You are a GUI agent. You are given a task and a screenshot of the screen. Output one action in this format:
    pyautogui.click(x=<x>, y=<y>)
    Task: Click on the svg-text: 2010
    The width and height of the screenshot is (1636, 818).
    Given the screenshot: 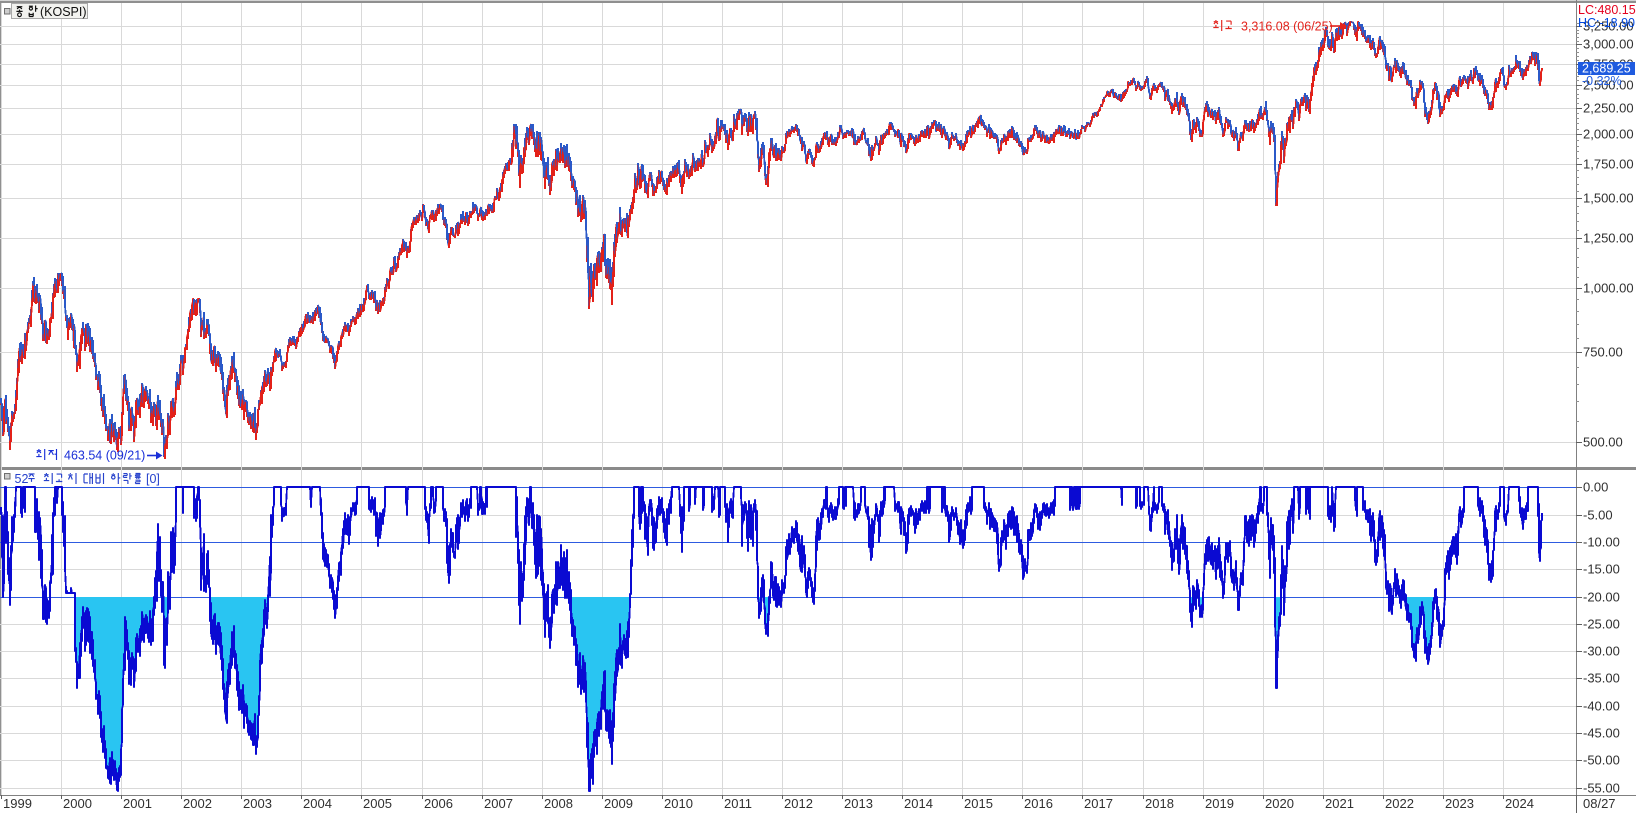 What is the action you would take?
    pyautogui.click(x=678, y=803)
    